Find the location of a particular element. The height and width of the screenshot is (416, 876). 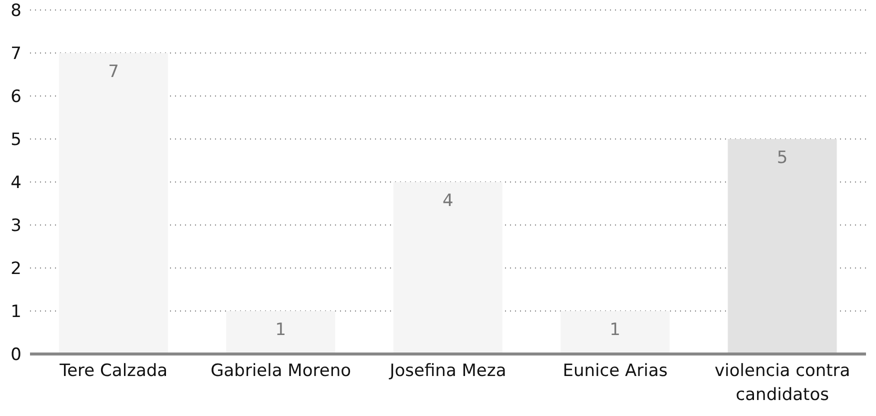

x-tick-label: Tere Calzada is located at coordinates (113, 371).